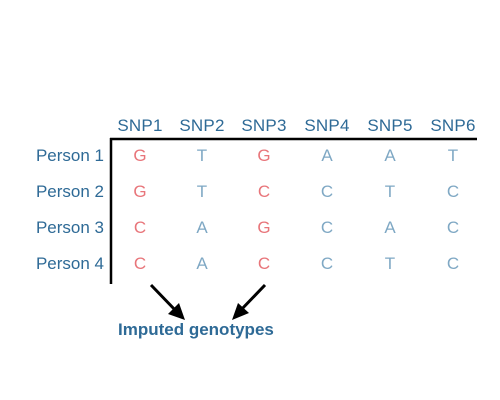  Describe the element at coordinates (69, 155) in the screenshot. I see `row-header-person-1: Person 1` at that location.